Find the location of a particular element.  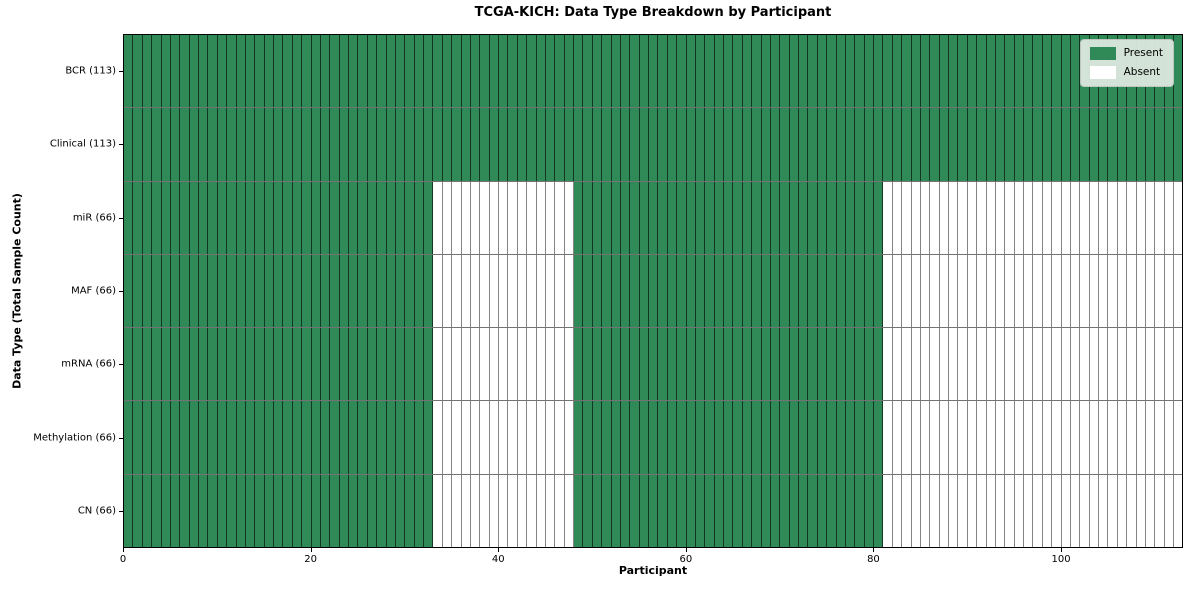

legend-entry-present: Present is located at coordinates (1126, 53).